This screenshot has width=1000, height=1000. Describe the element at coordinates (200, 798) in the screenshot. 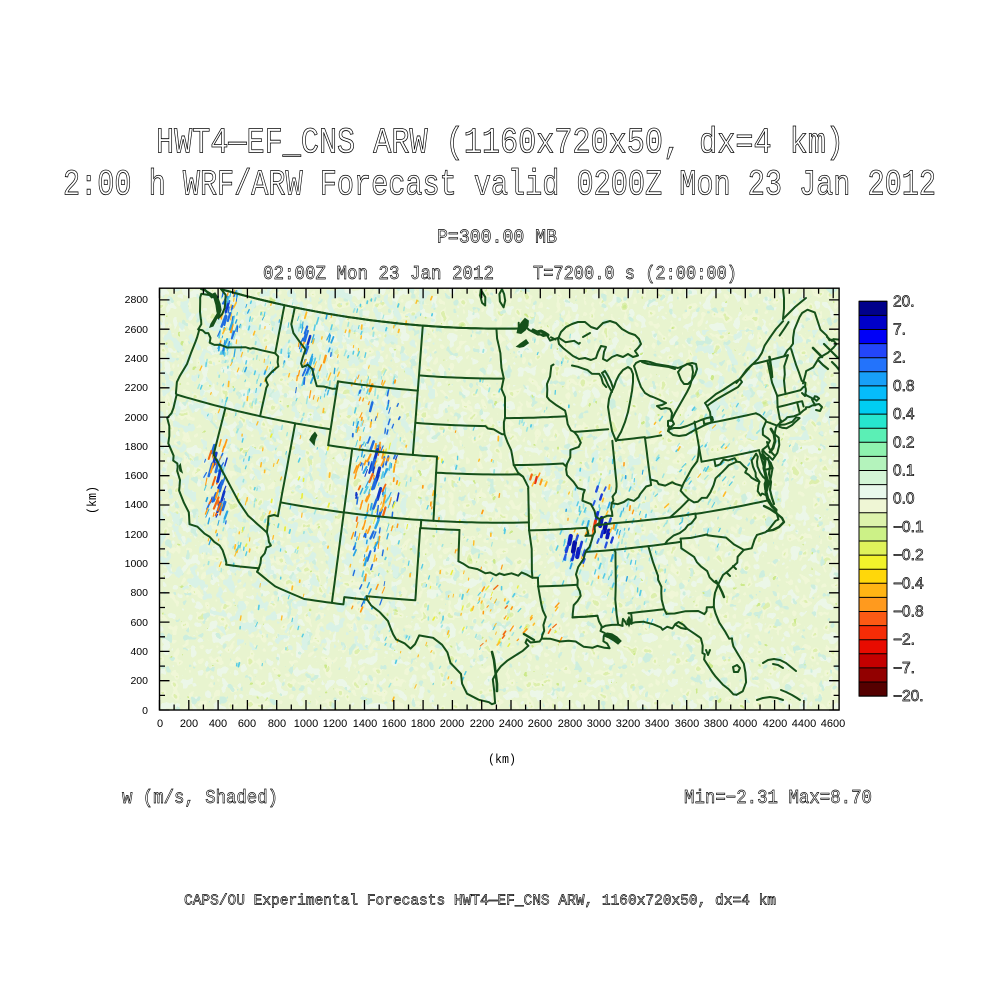

I see `svg-text: w (m/s, Shaded)` at that location.